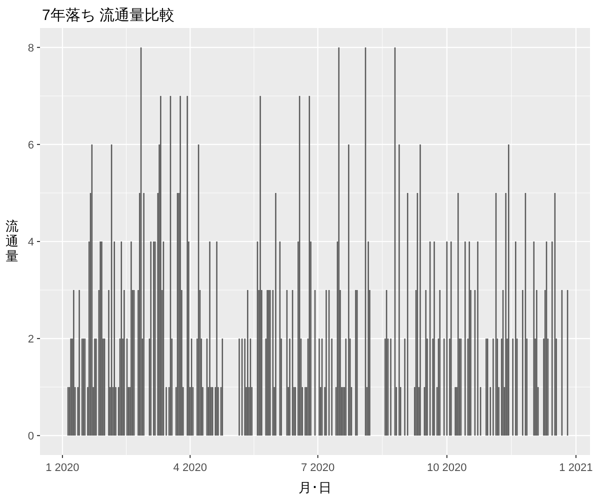  I want to click on y-tick-label: 0, so click(31, 436).